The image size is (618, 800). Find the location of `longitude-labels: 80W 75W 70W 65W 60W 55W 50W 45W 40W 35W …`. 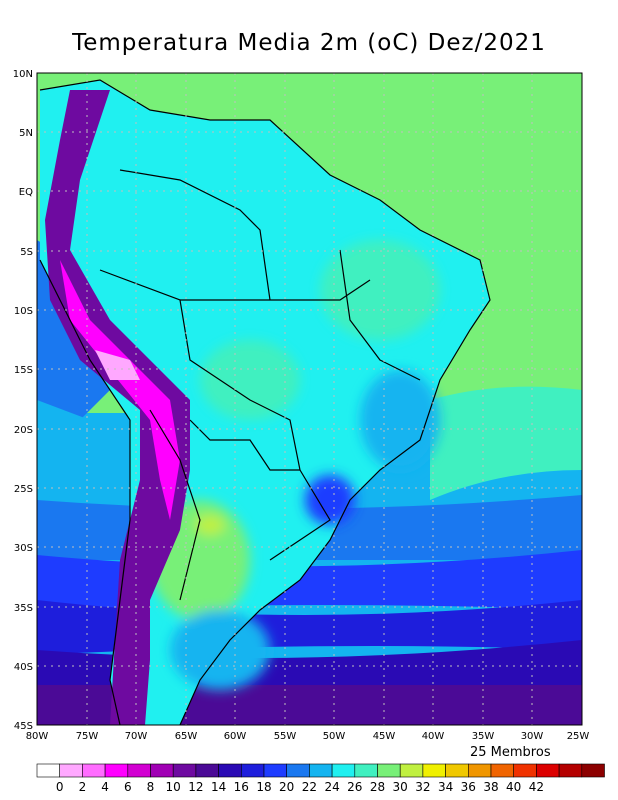

longitude-labels: 80W 75W 70W 65W 60W 55W 50W 45W 40W 35W … is located at coordinates (308, 736).